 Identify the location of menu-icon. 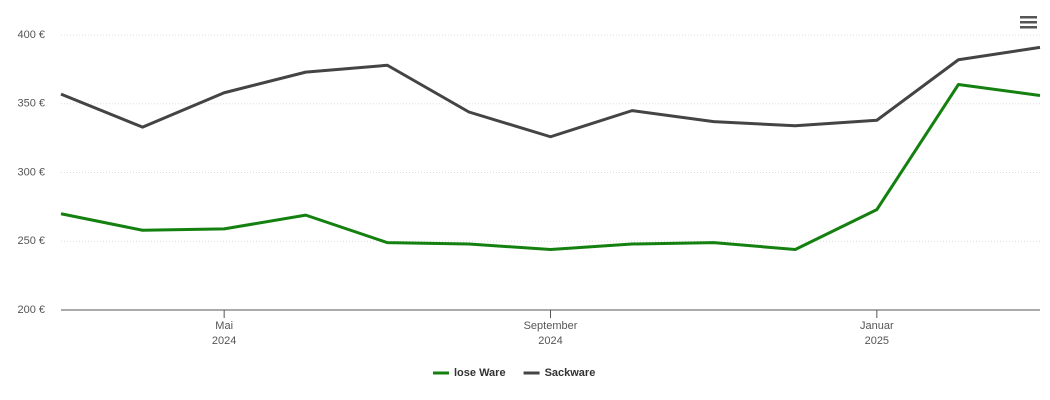
(1028, 22).